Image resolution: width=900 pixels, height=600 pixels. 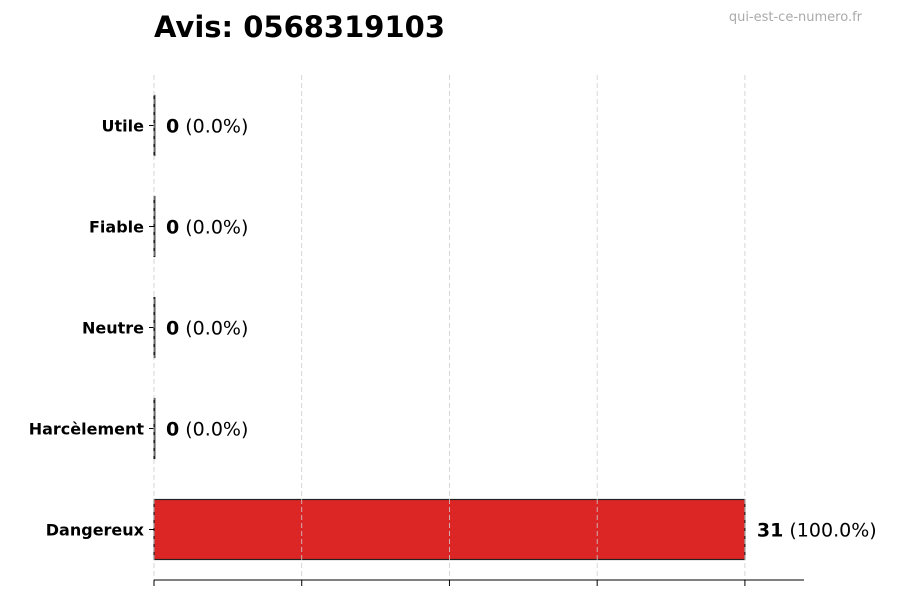 I want to click on data-label-percent: (100.0%), so click(x=829, y=531).